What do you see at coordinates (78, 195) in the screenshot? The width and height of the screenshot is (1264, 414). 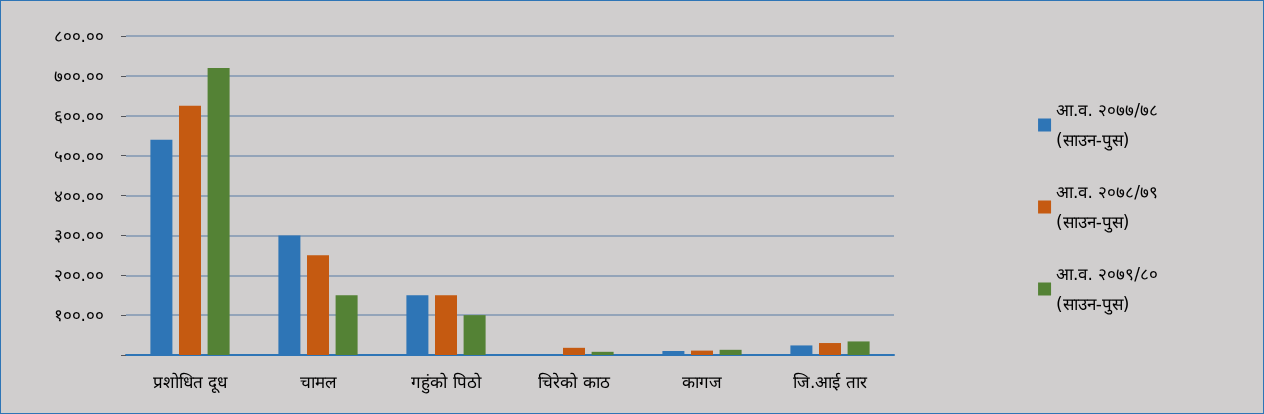 I see `y-tick-label: ४००.००` at bounding box center [78, 195].